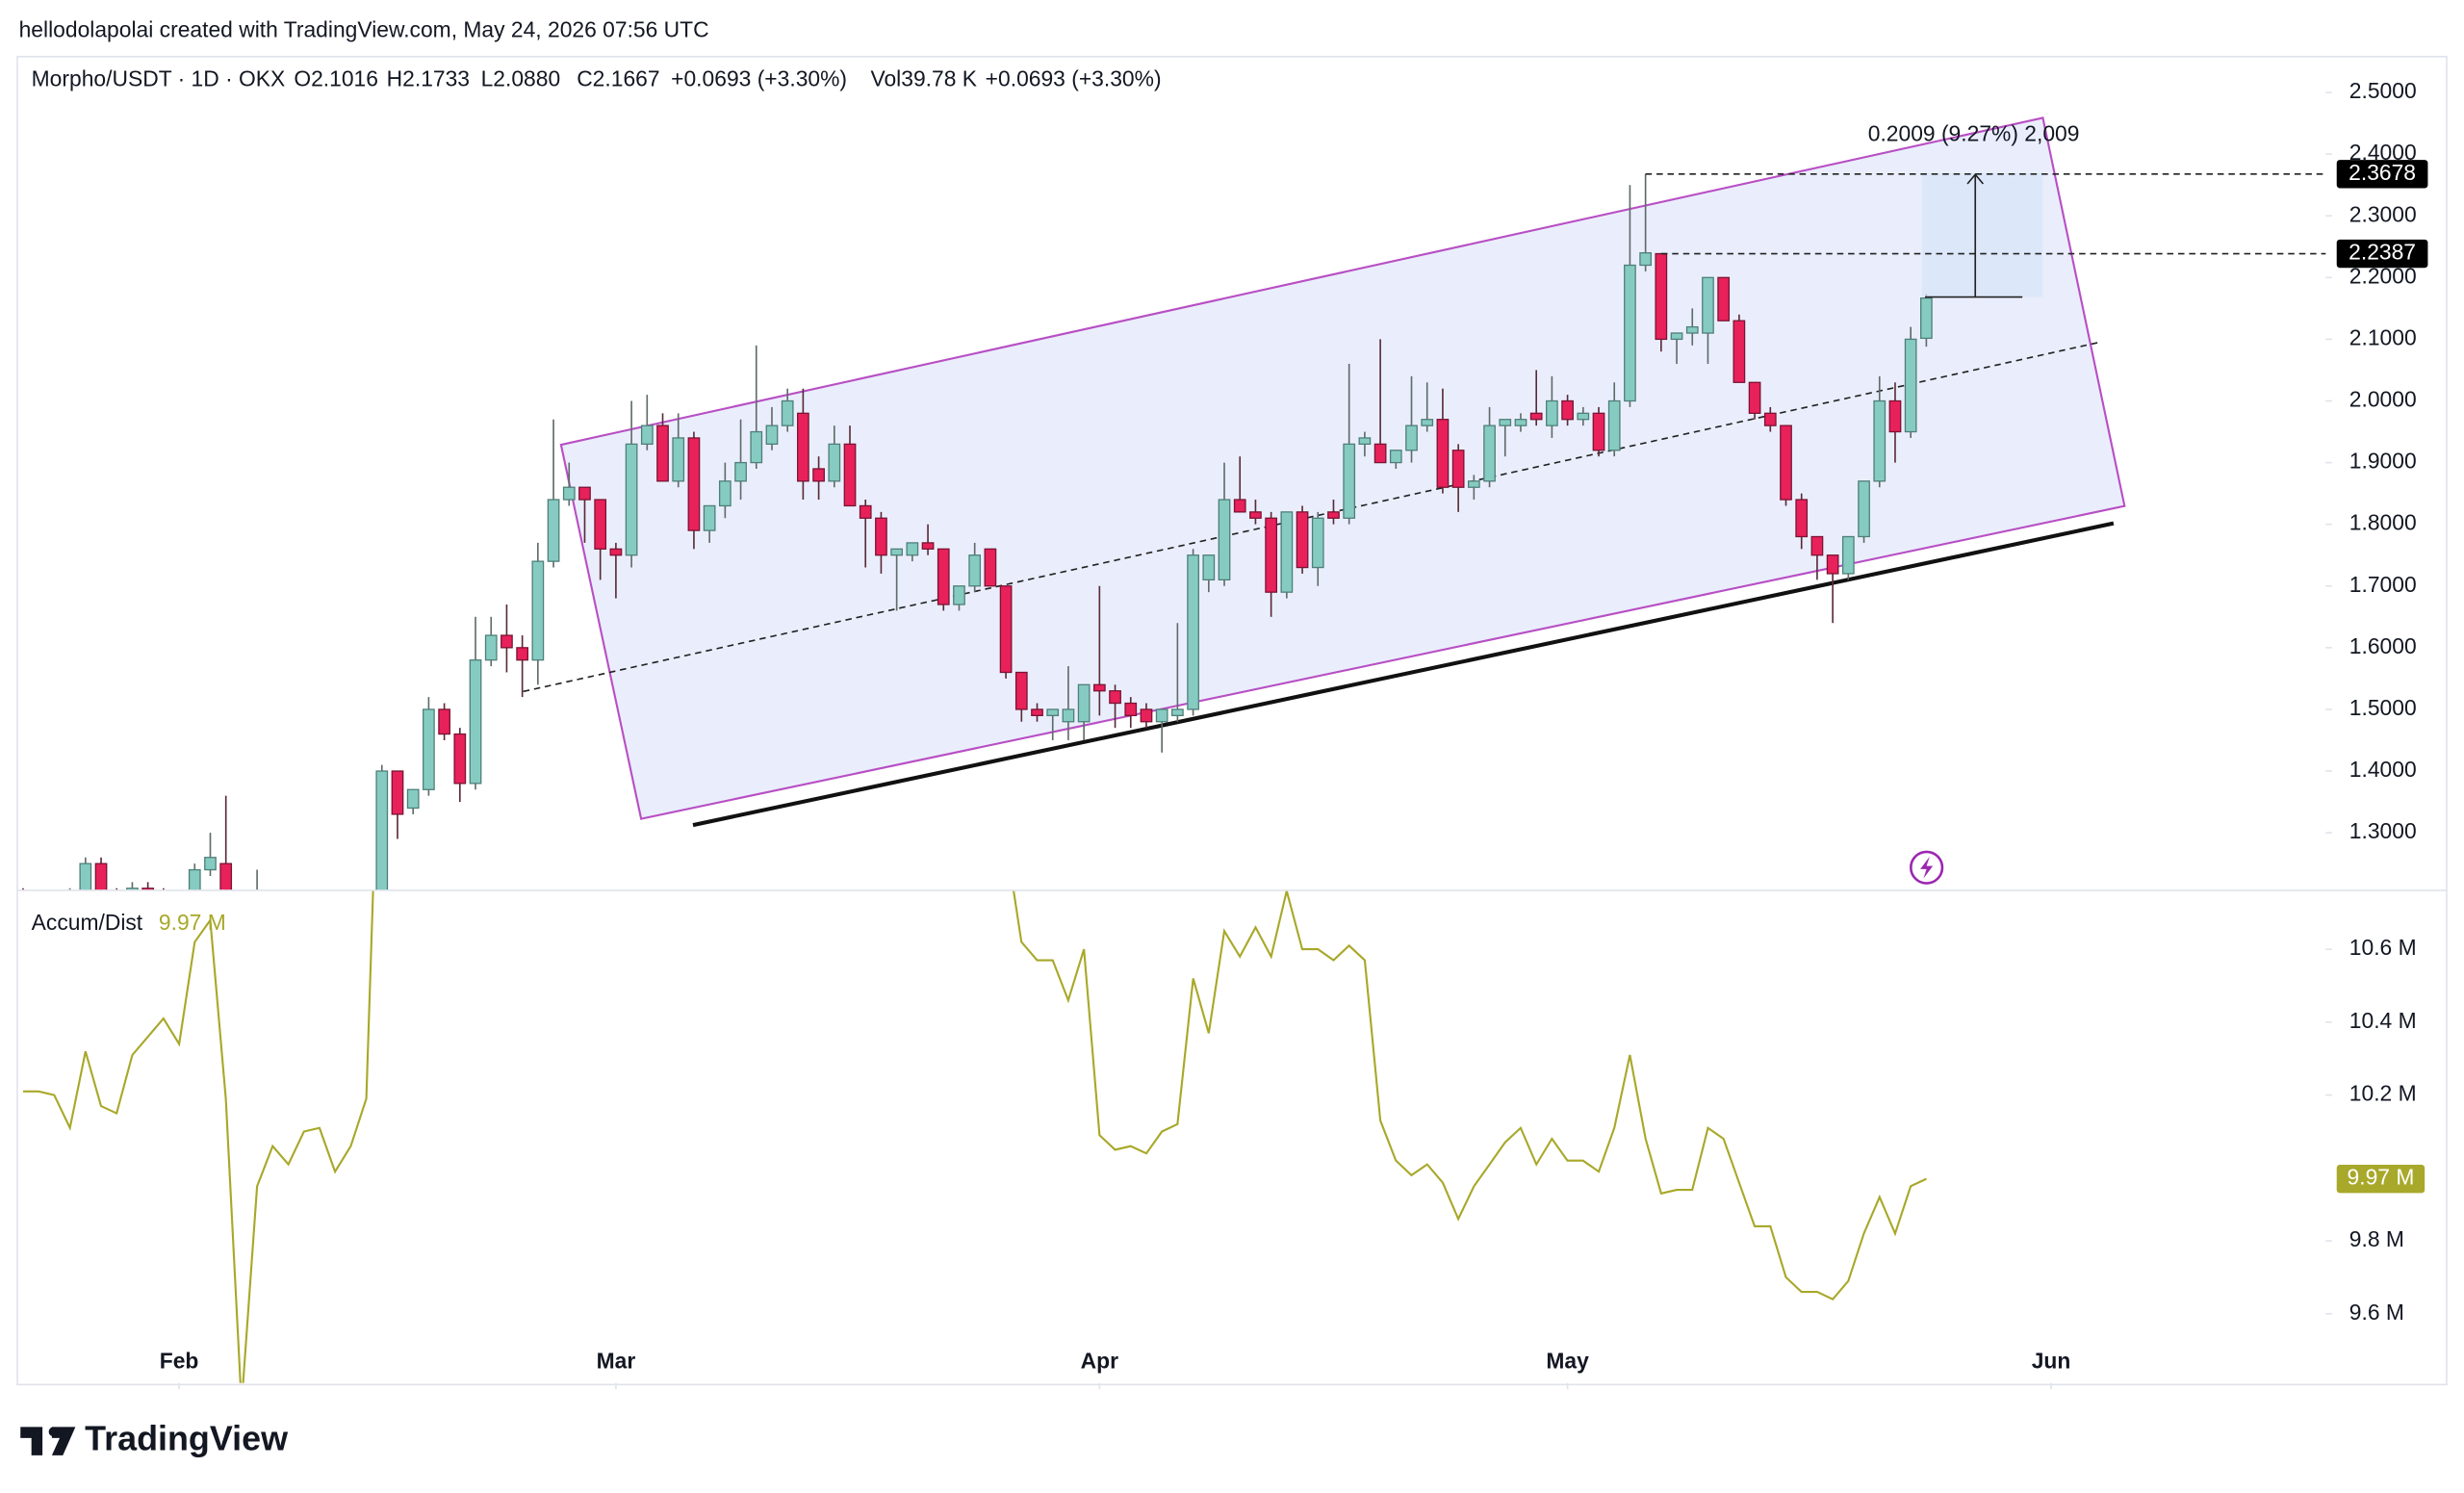 This screenshot has width=2464, height=1493. I want to click on x-tick-label: May, so click(1567, 1362).